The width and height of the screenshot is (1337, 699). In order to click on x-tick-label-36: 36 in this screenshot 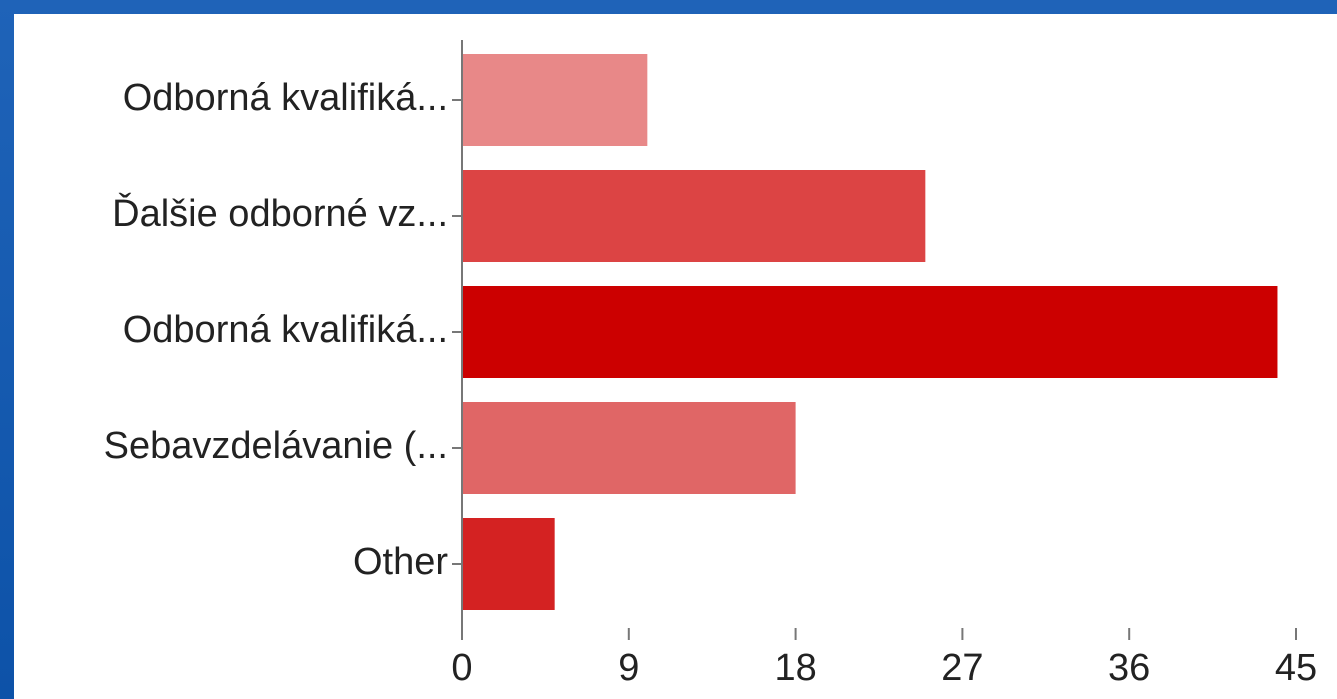, I will do `click(1129, 668)`.